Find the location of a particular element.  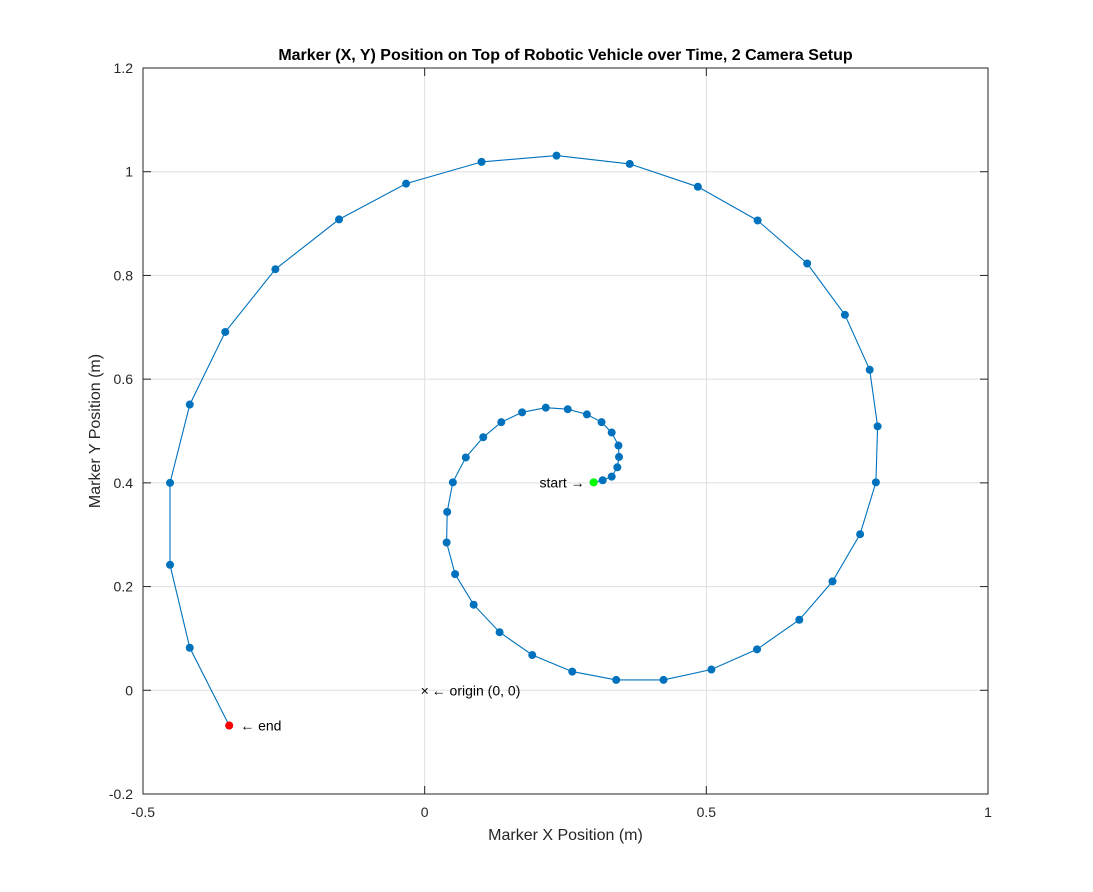

x-tick-label: 0 is located at coordinates (425, 812).